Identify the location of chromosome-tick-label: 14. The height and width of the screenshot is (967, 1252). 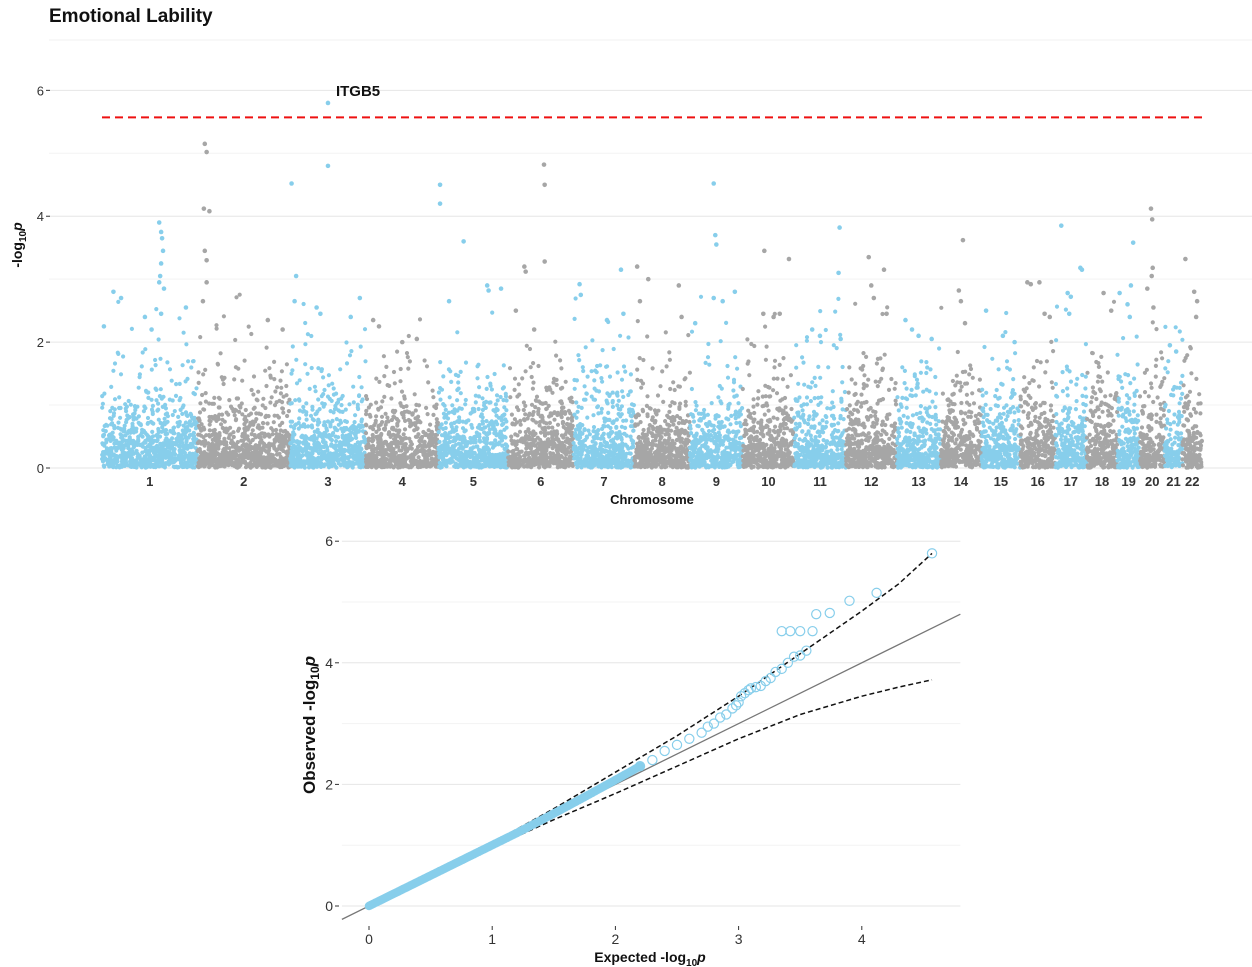
(961, 481).